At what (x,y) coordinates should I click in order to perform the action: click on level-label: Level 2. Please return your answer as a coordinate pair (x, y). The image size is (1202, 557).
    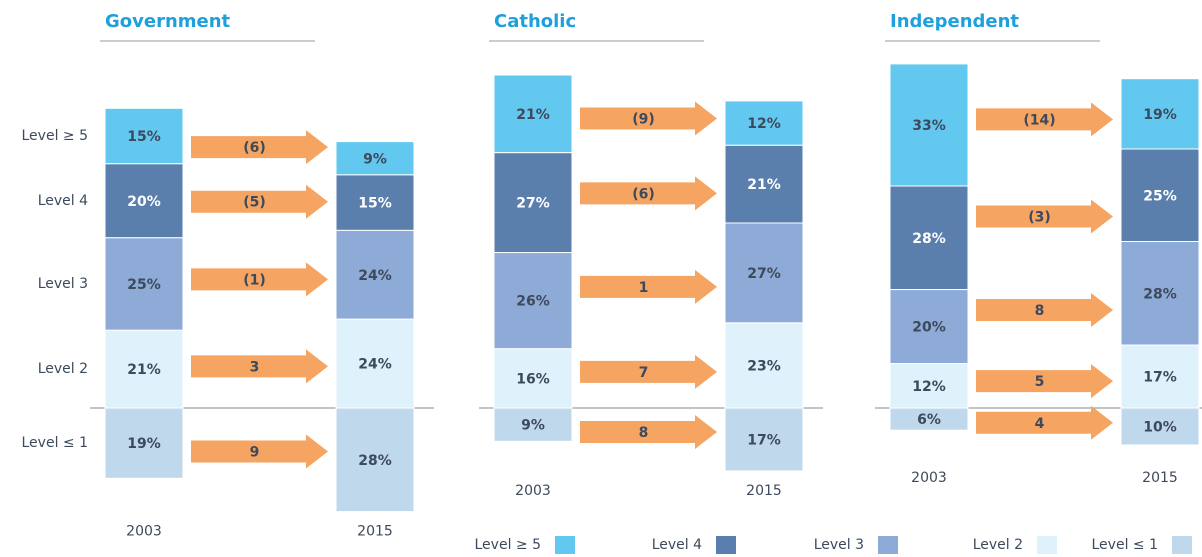
    Looking at the image, I should click on (63, 369).